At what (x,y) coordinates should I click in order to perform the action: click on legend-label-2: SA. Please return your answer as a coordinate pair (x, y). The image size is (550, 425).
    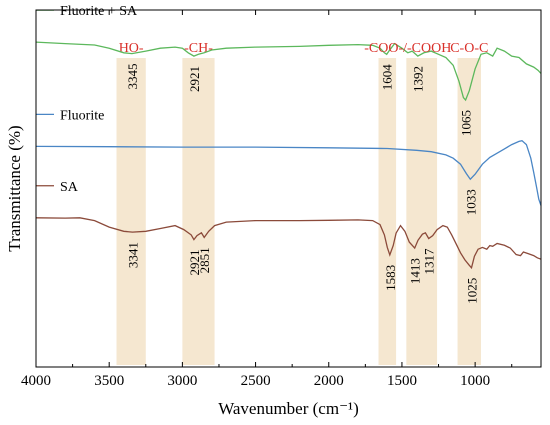
    Looking at the image, I should click on (69, 187).